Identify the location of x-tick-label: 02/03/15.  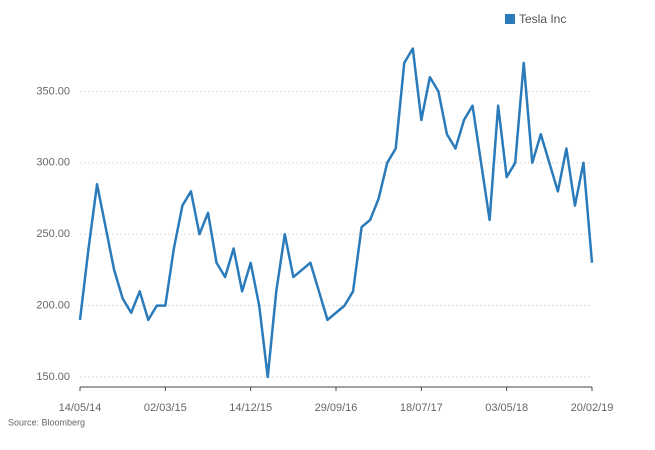
(165, 408).